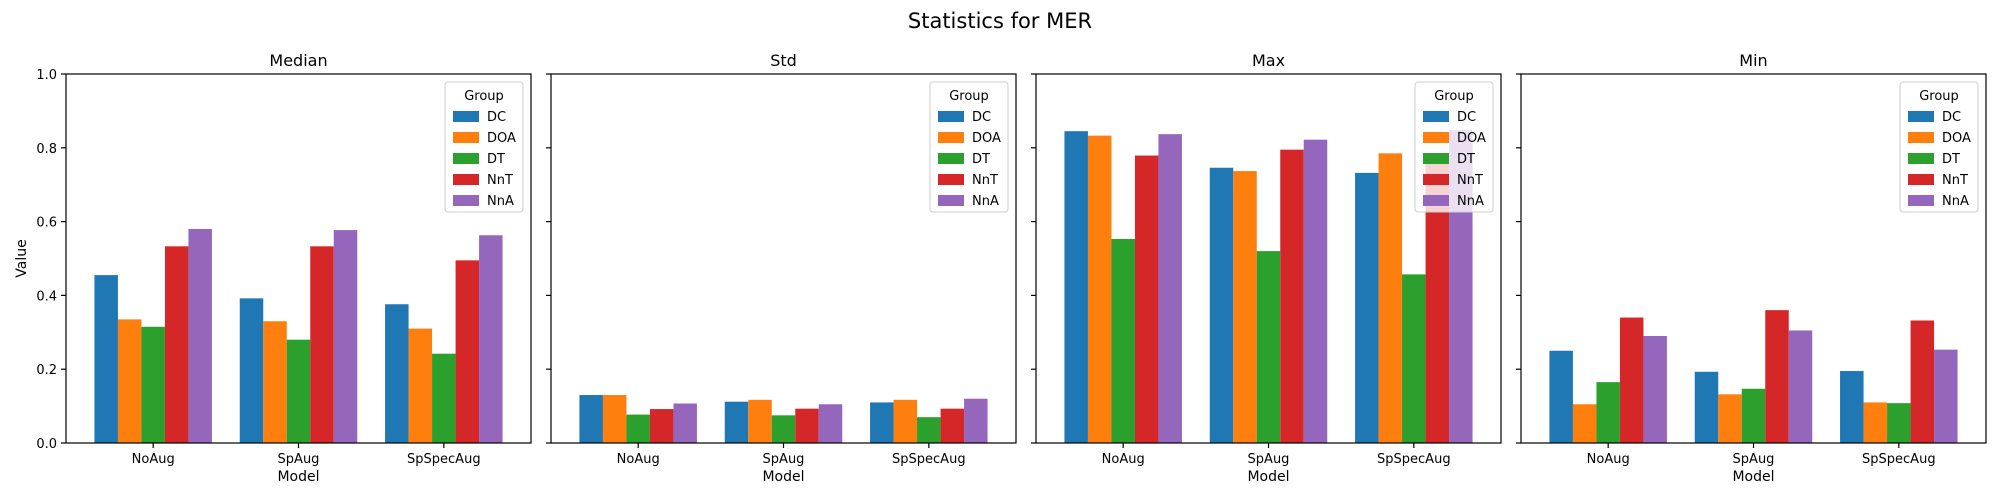 This screenshot has height=504, width=2000. What do you see at coordinates (420, 385) in the screenshot?
I see `bar-median-doa-spspecaug` at bounding box center [420, 385].